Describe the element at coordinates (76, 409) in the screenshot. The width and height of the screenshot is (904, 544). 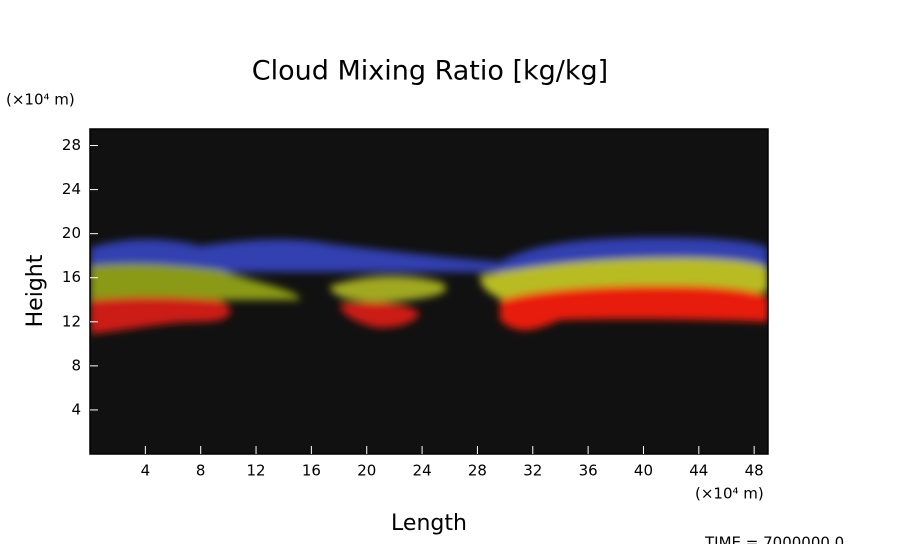
I see `y-tick-label: 4` at that location.